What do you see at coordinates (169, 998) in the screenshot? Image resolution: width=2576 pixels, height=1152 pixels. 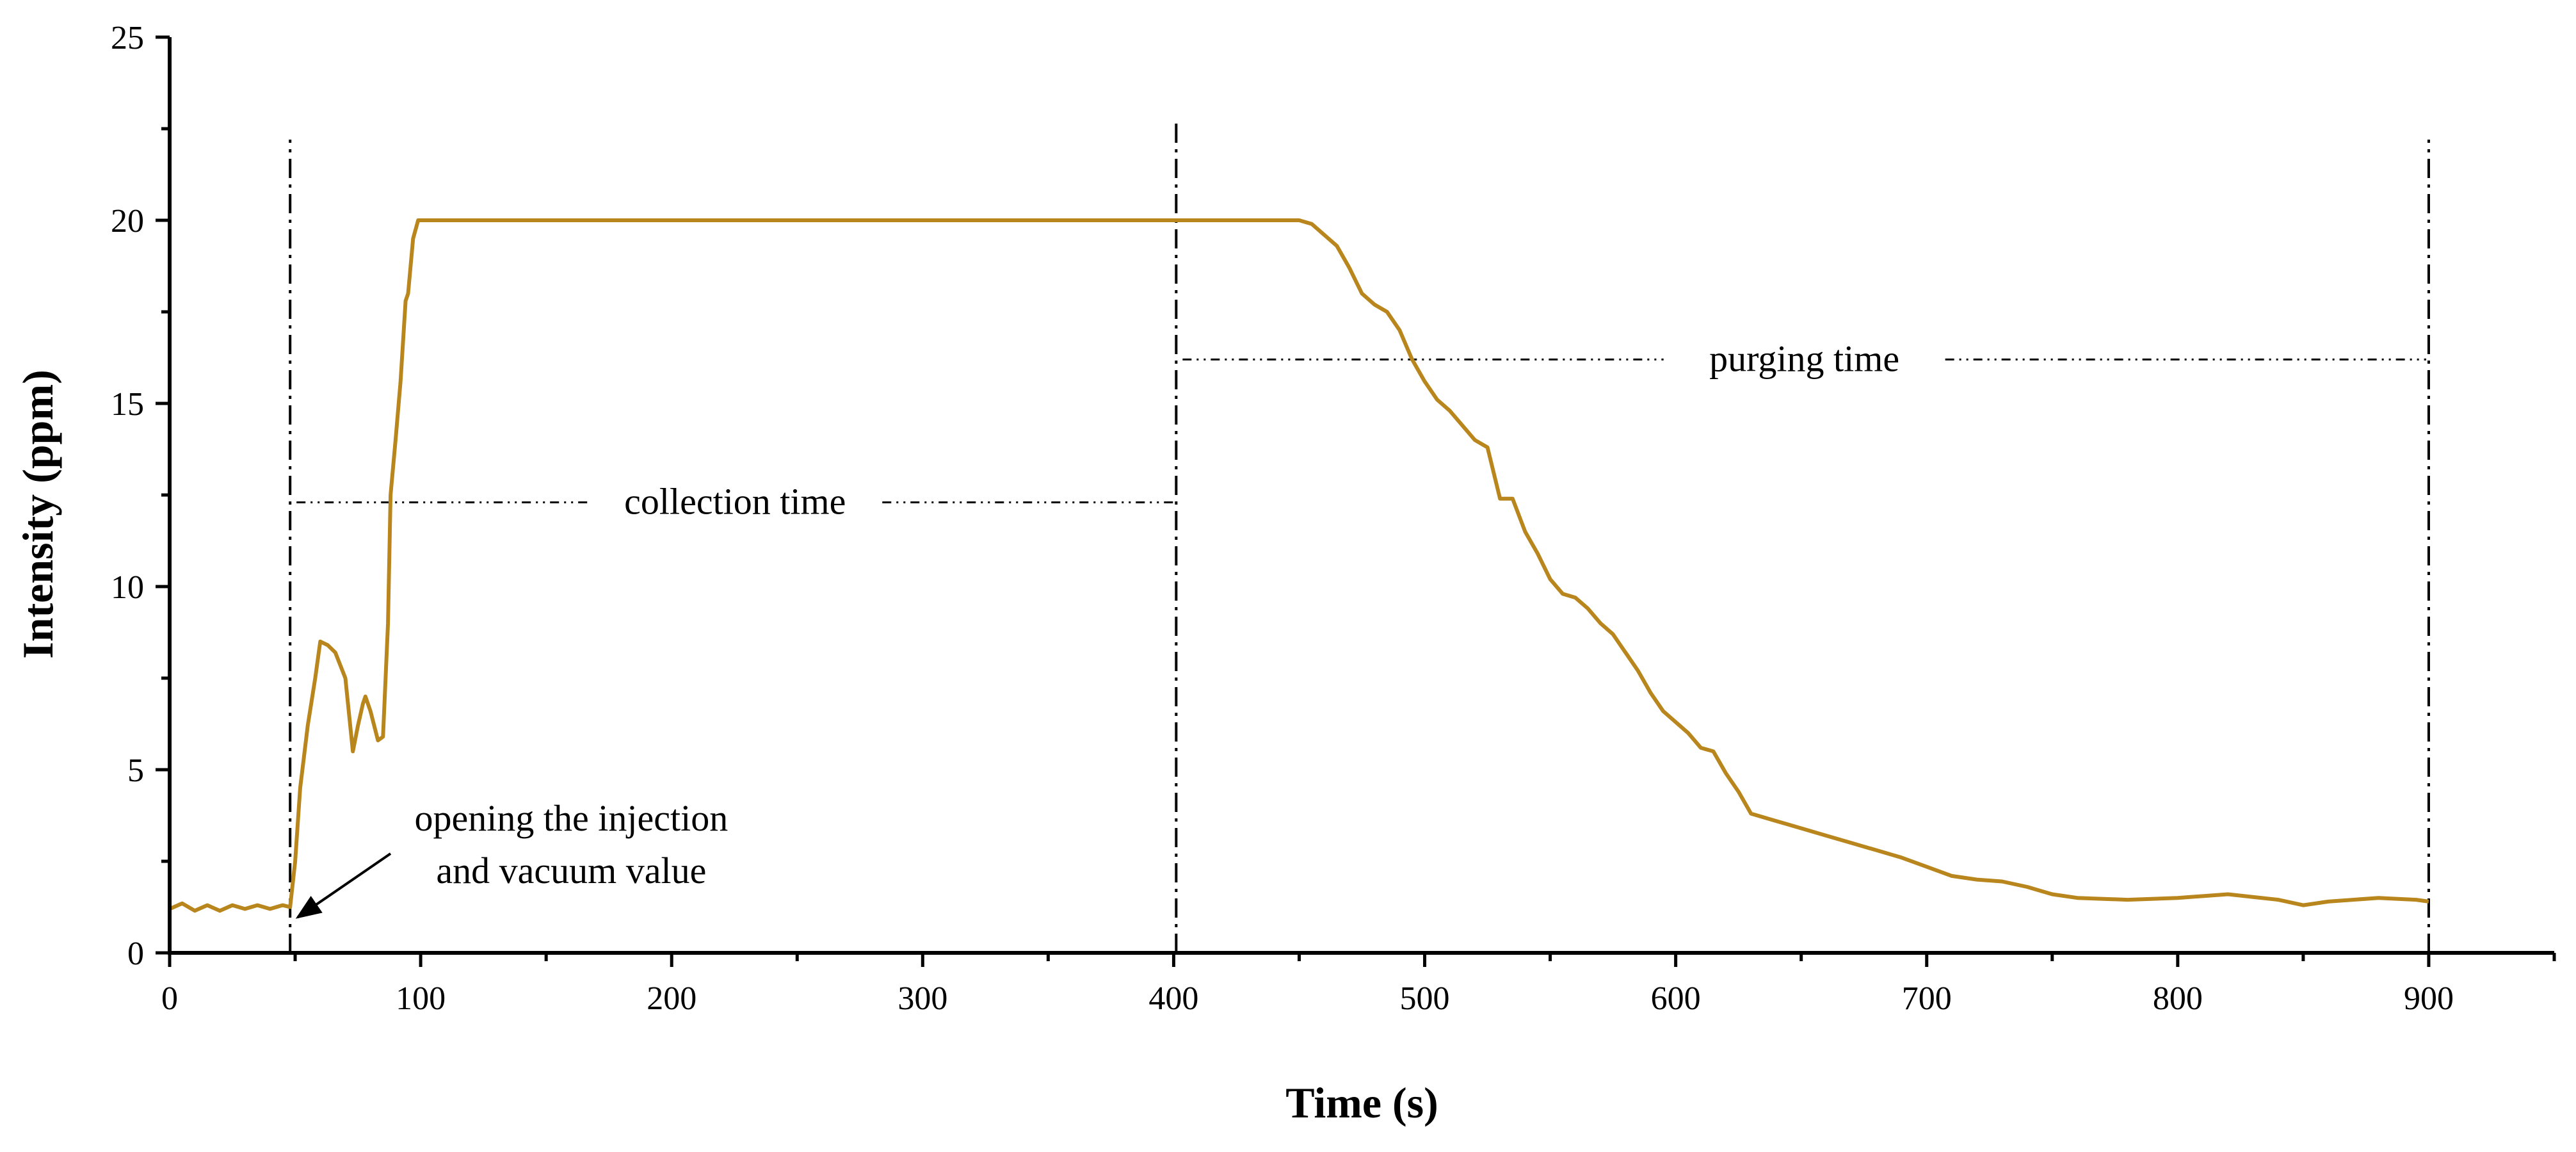 I see `x-tick-label: 0` at bounding box center [169, 998].